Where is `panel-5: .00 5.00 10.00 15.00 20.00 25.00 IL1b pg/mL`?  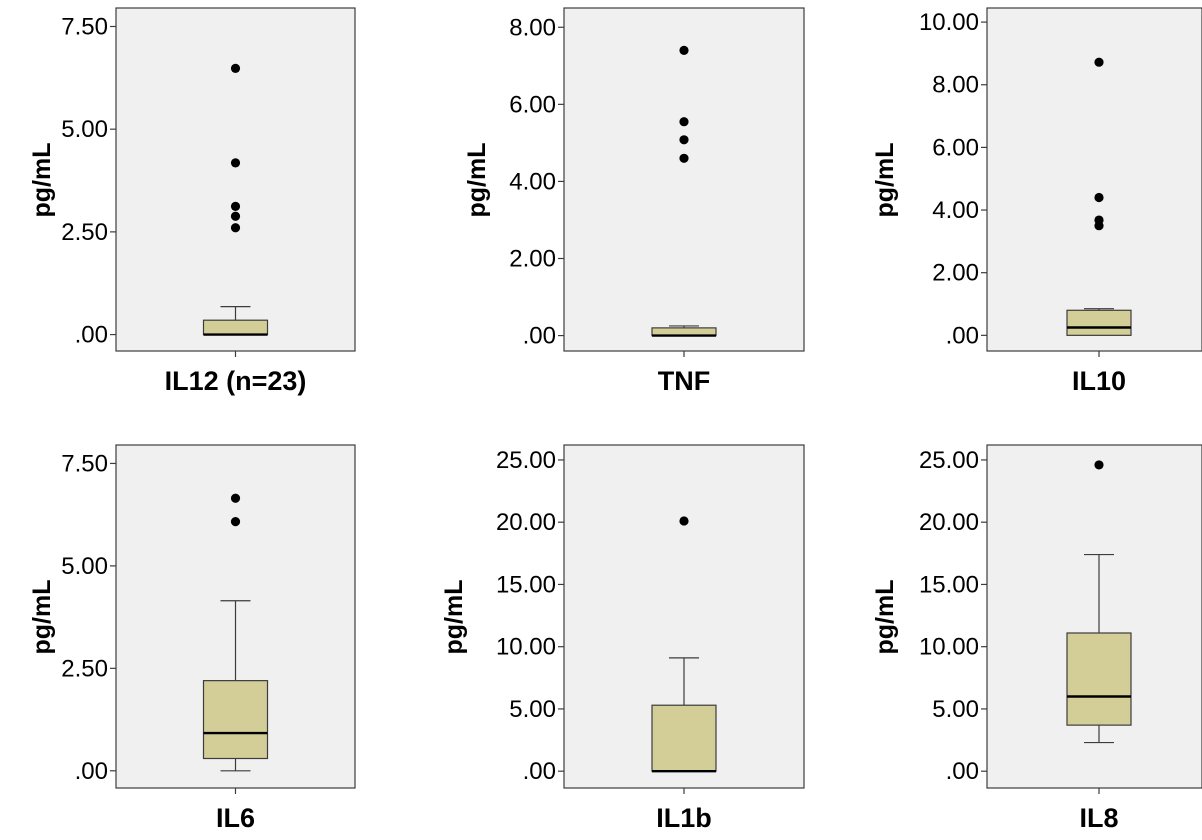 panel-5: .00 5.00 10.00 15.00 20.00 25.00 IL1b pg/mL is located at coordinates (622, 638).